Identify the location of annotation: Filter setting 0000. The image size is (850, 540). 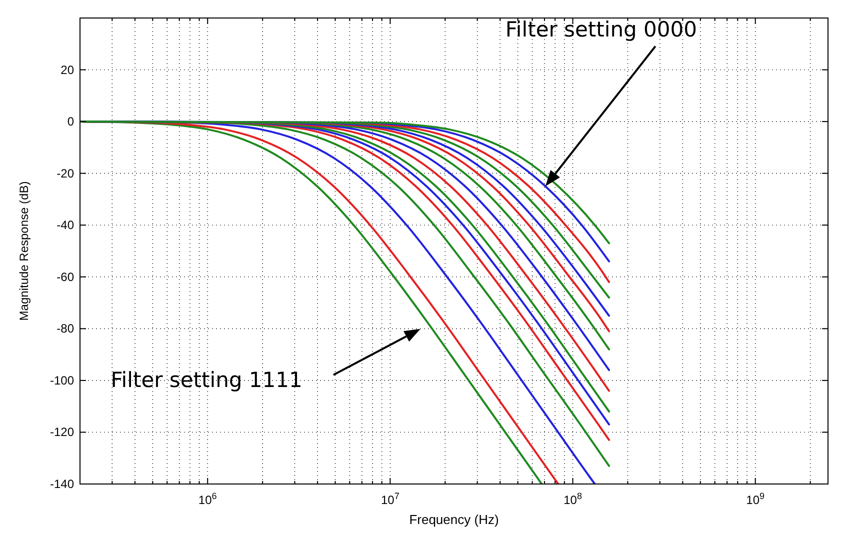
(601, 29).